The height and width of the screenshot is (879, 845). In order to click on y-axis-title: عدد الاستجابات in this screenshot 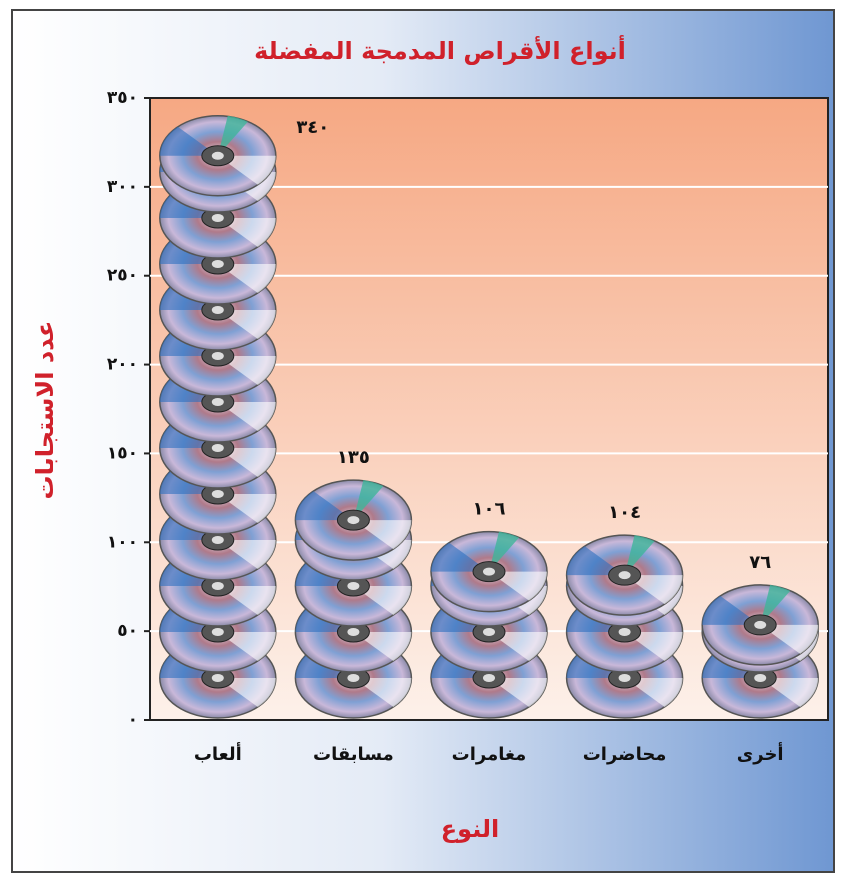, I will do `click(45, 410)`.